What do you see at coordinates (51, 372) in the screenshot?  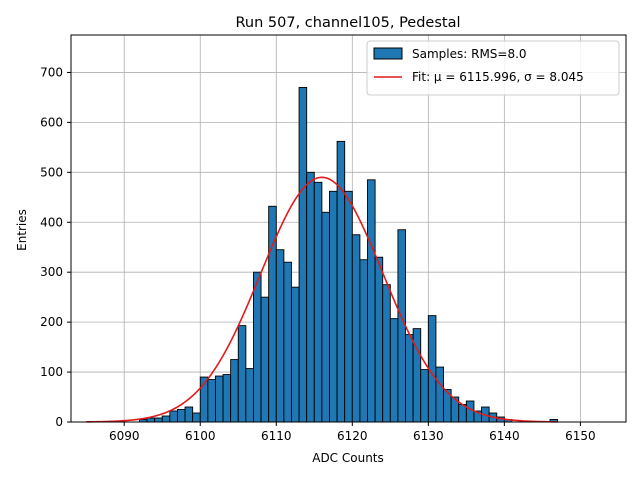 I see `y-tick-label: 100` at bounding box center [51, 372].